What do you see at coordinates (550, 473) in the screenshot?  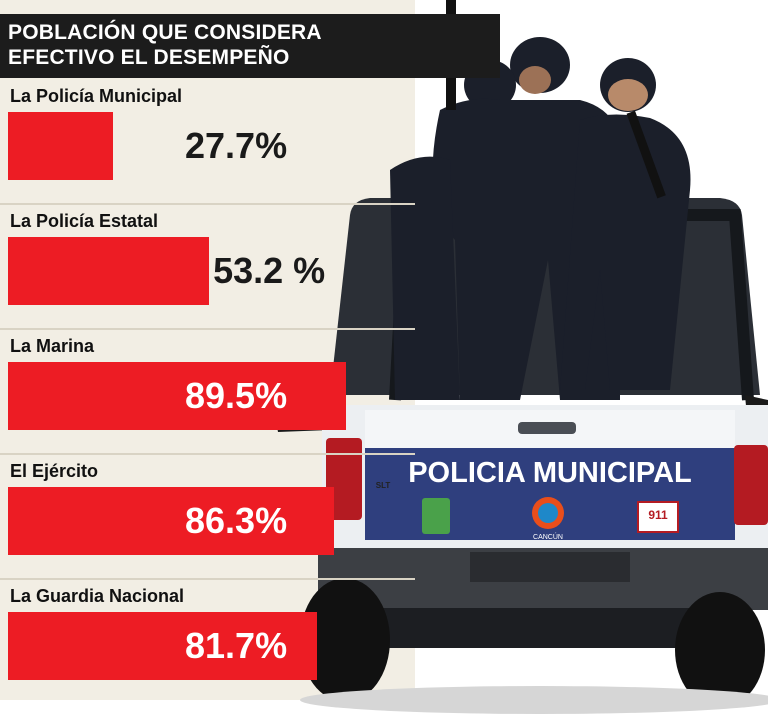 I see `truck-side-text: POLICIA MUNICIPAL` at bounding box center [550, 473].